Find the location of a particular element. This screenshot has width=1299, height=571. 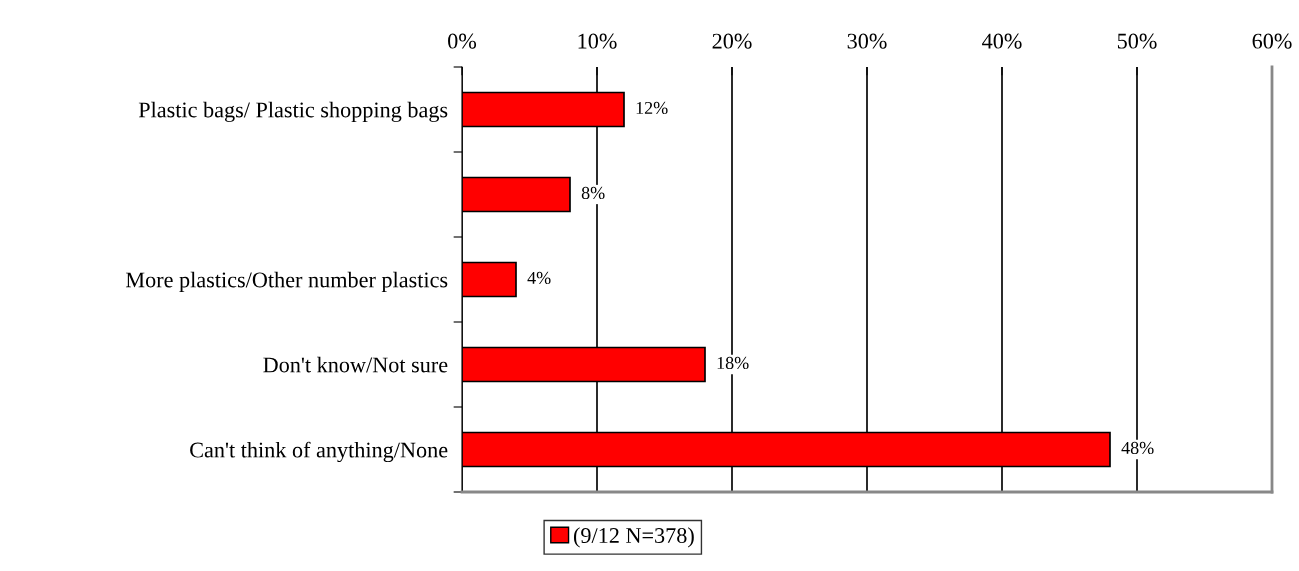

x-tick-label: 50% is located at coordinates (1137, 41).